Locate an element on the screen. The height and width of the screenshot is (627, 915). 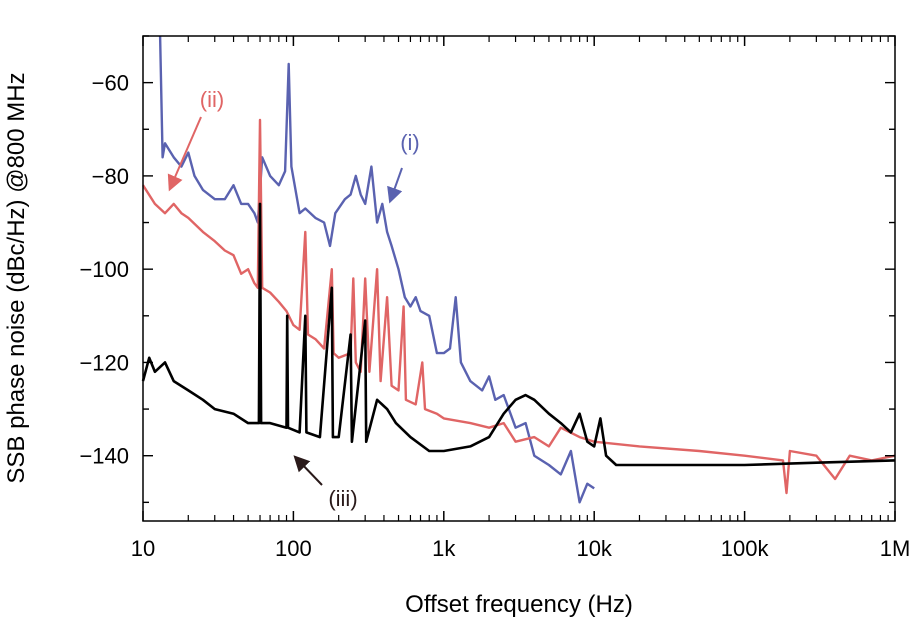
x-tick-label: 1k is located at coordinates (444, 548).